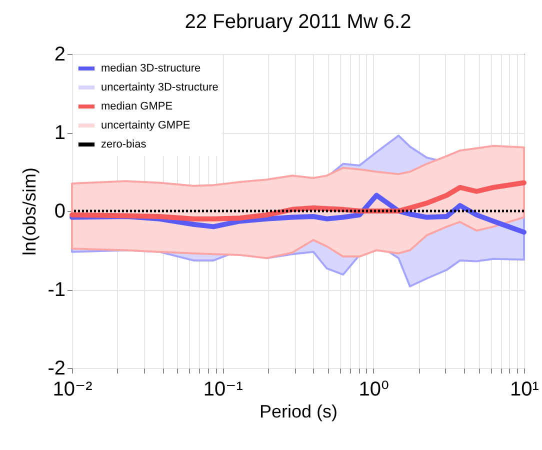 The image size is (542, 450). What do you see at coordinates (60, 133) in the screenshot?
I see `y-tick-label: 1` at bounding box center [60, 133].